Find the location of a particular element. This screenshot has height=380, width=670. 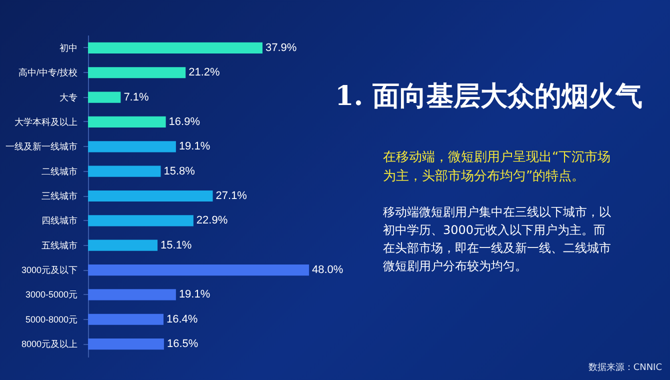

data-label: 48.0% is located at coordinates (328, 270).